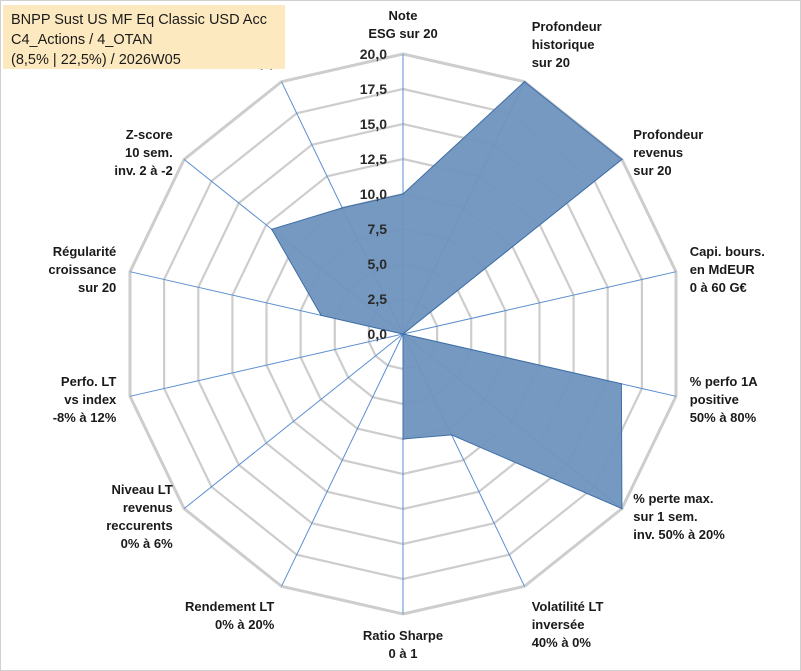  Describe the element at coordinates (403, 644) in the screenshot. I see `axis-label-7: Ratio Sharpe 0 à 1` at that location.